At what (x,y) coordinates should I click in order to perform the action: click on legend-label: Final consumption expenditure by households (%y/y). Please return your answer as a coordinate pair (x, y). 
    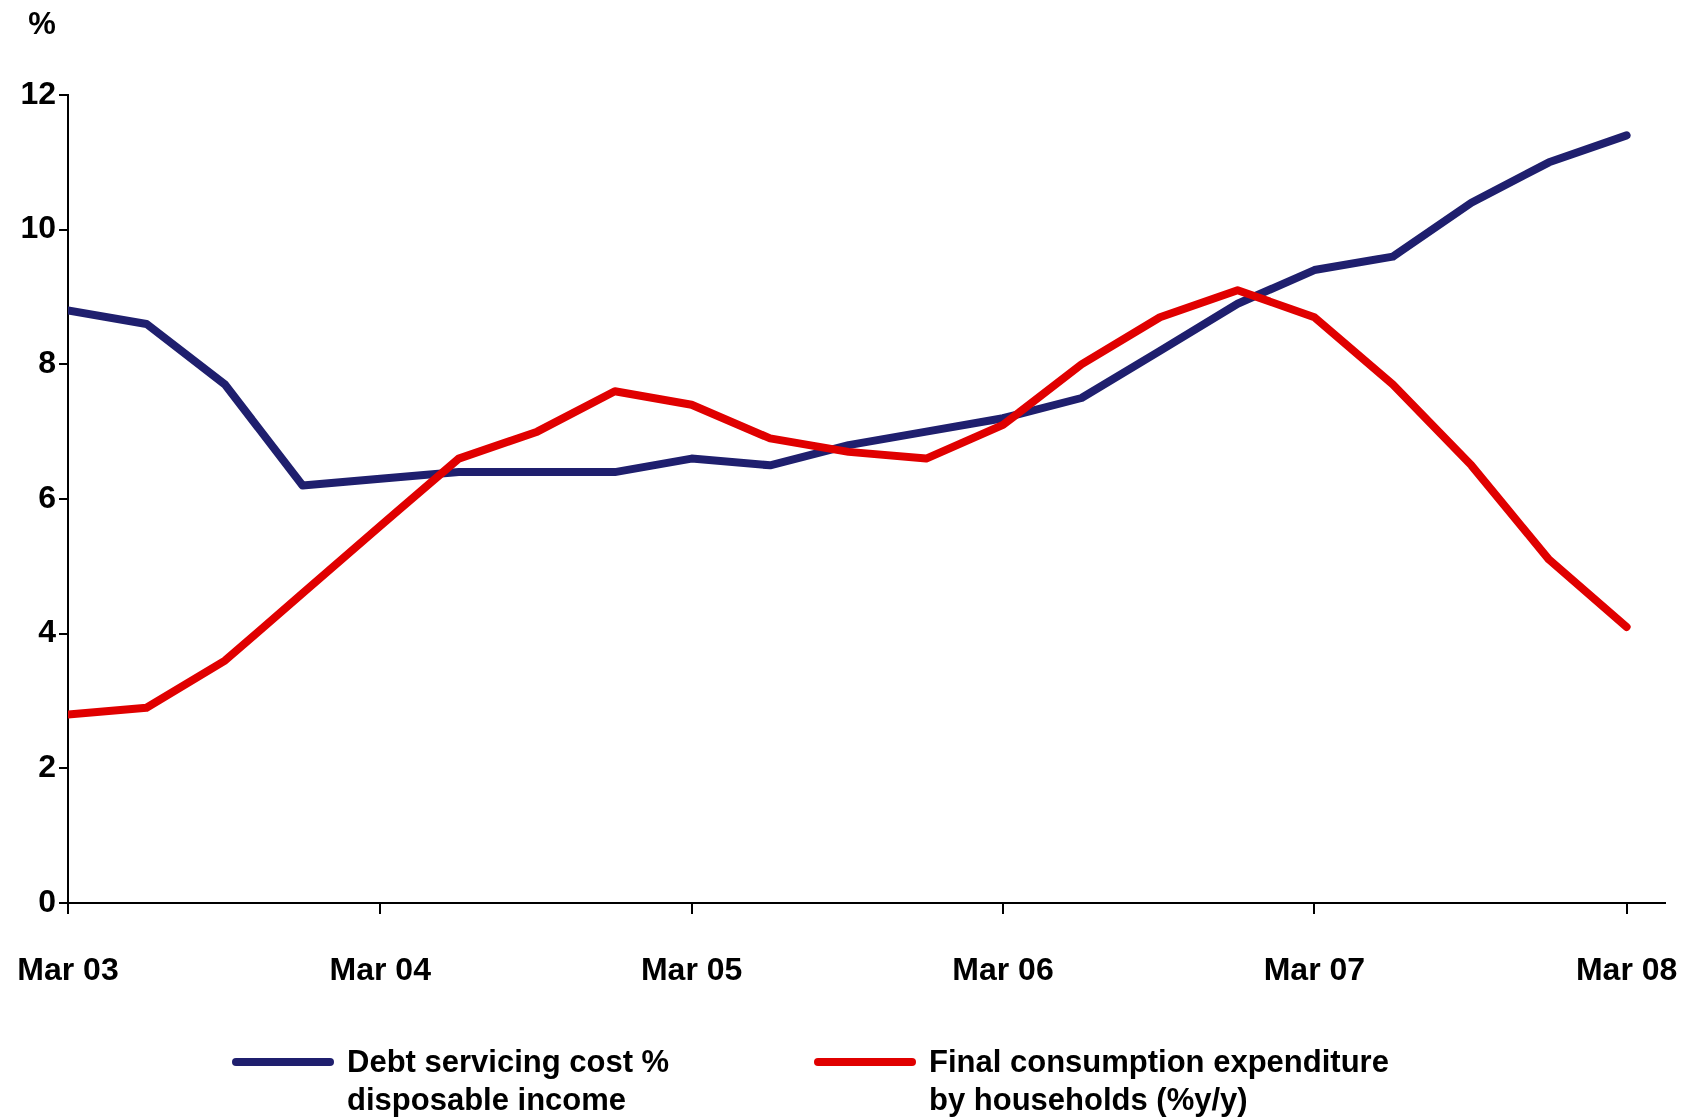
    Looking at the image, I should click on (1159, 1081).